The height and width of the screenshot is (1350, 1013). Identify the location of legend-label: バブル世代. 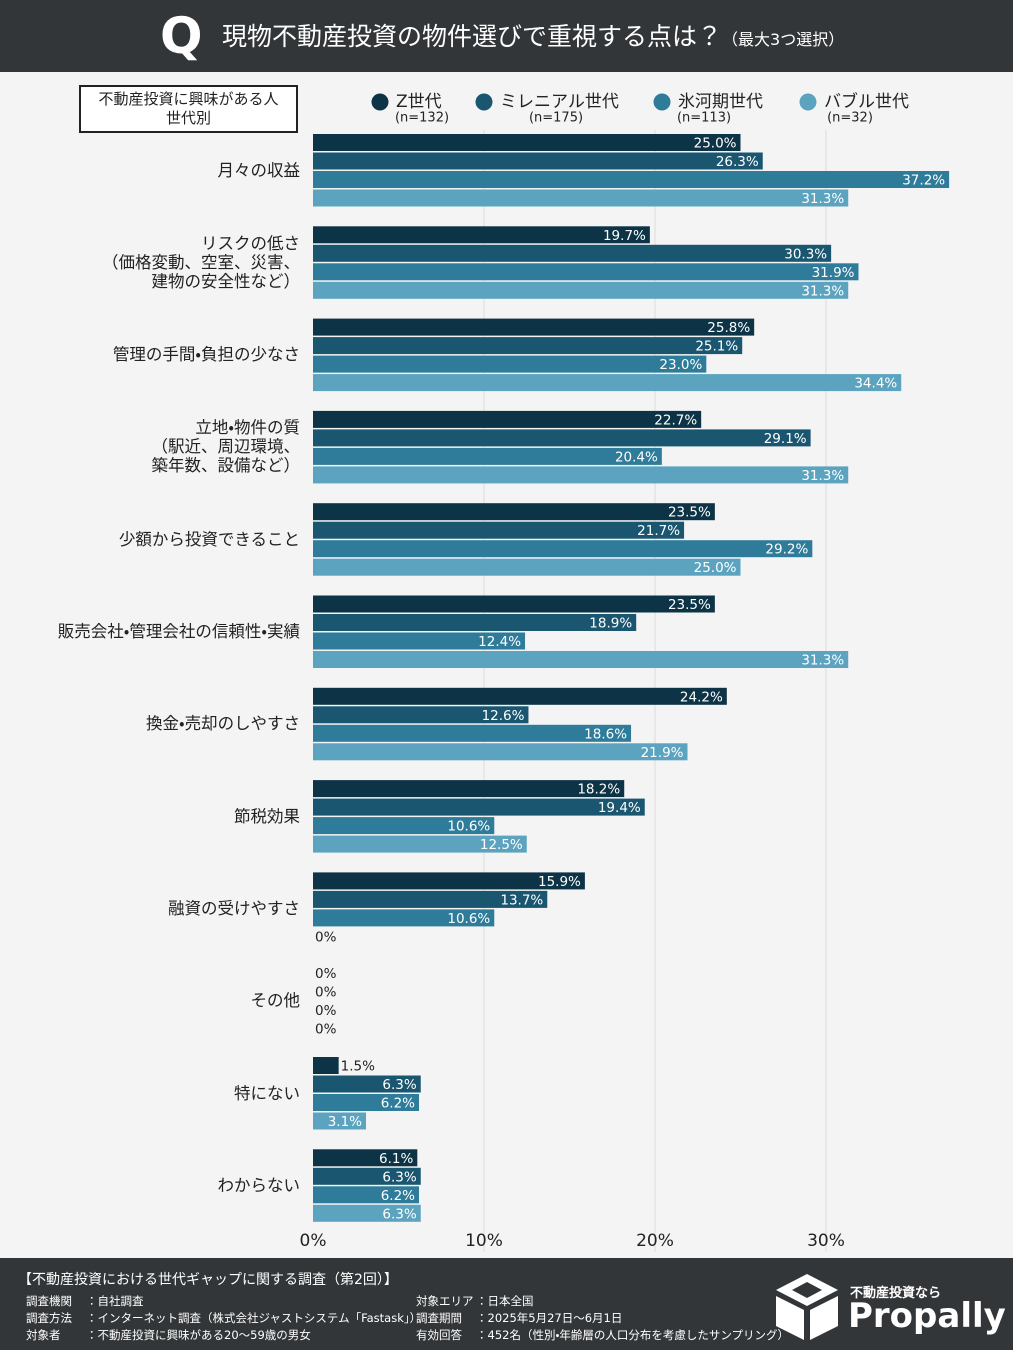
(866, 101).